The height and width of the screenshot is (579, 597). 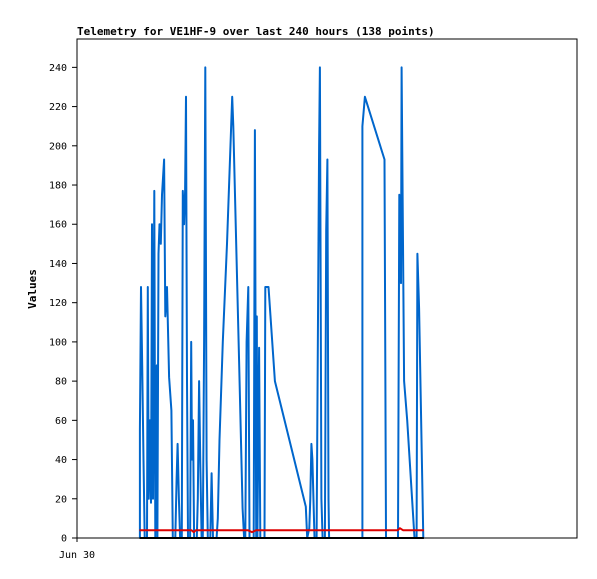 What do you see at coordinates (77, 555) in the screenshot?
I see `x-tick-label: Jun 30` at bounding box center [77, 555].